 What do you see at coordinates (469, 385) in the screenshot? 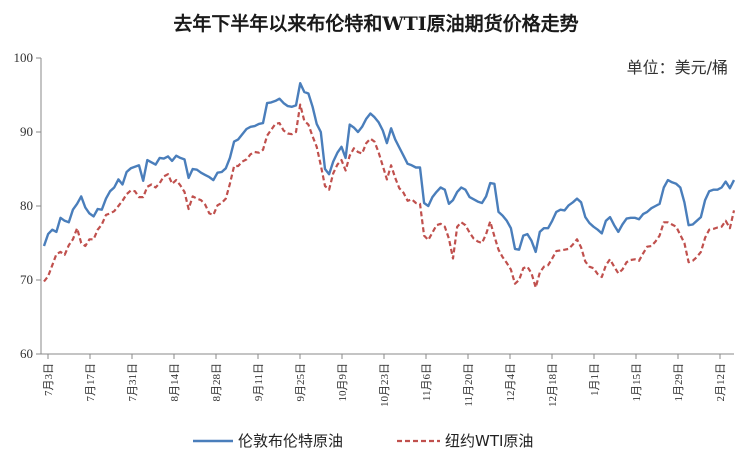
I see `x-tick-label: 11月20日` at bounding box center [469, 385].